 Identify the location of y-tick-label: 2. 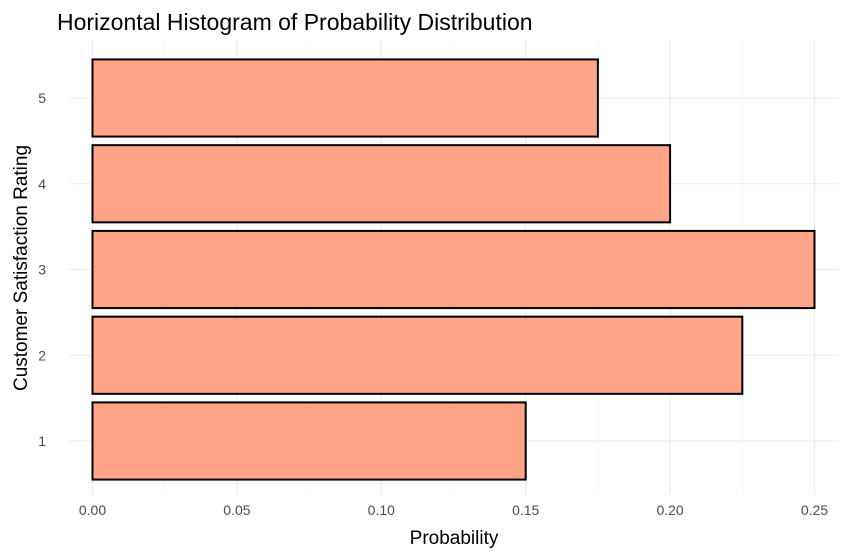
(42, 355).